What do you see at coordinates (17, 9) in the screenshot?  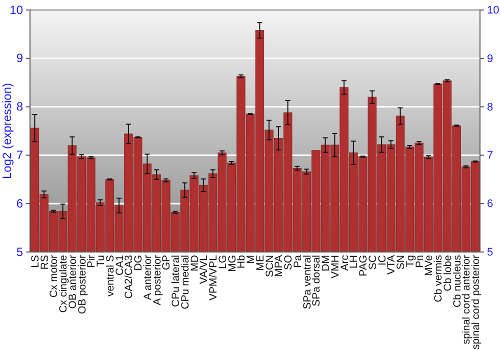 I see `y-tick-label: 10` at bounding box center [17, 9].